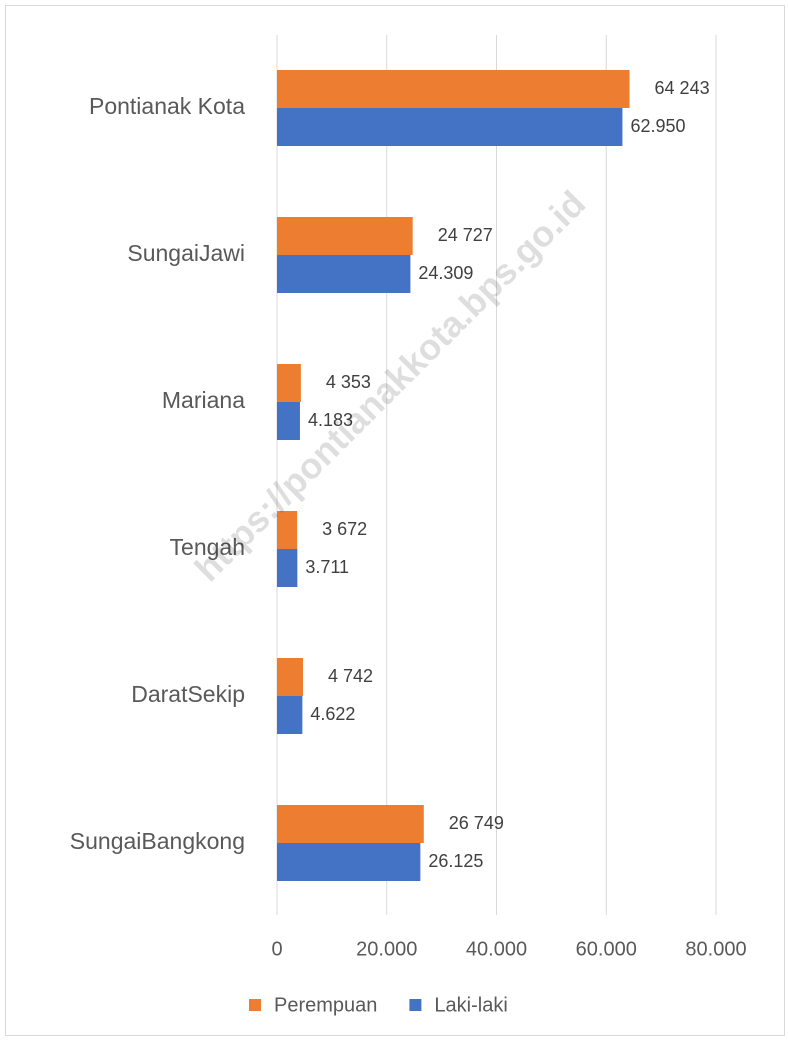  I want to click on value-label: 4 353, so click(348, 382).